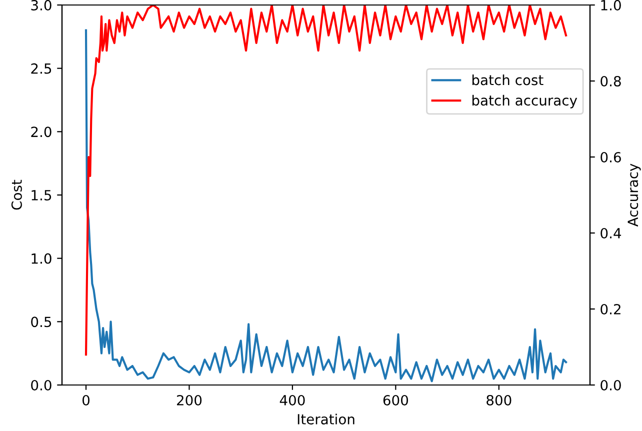 The image size is (642, 431). What do you see at coordinates (41, 5) in the screenshot?
I see `y-tick-label: 3.0` at bounding box center [41, 5].